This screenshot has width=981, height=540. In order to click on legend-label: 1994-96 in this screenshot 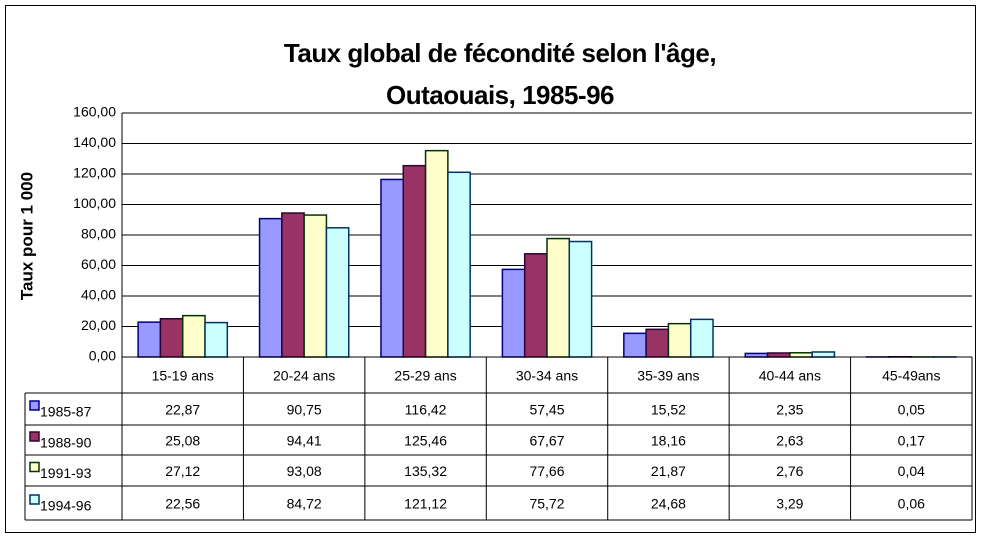, I will do `click(66, 506)`.